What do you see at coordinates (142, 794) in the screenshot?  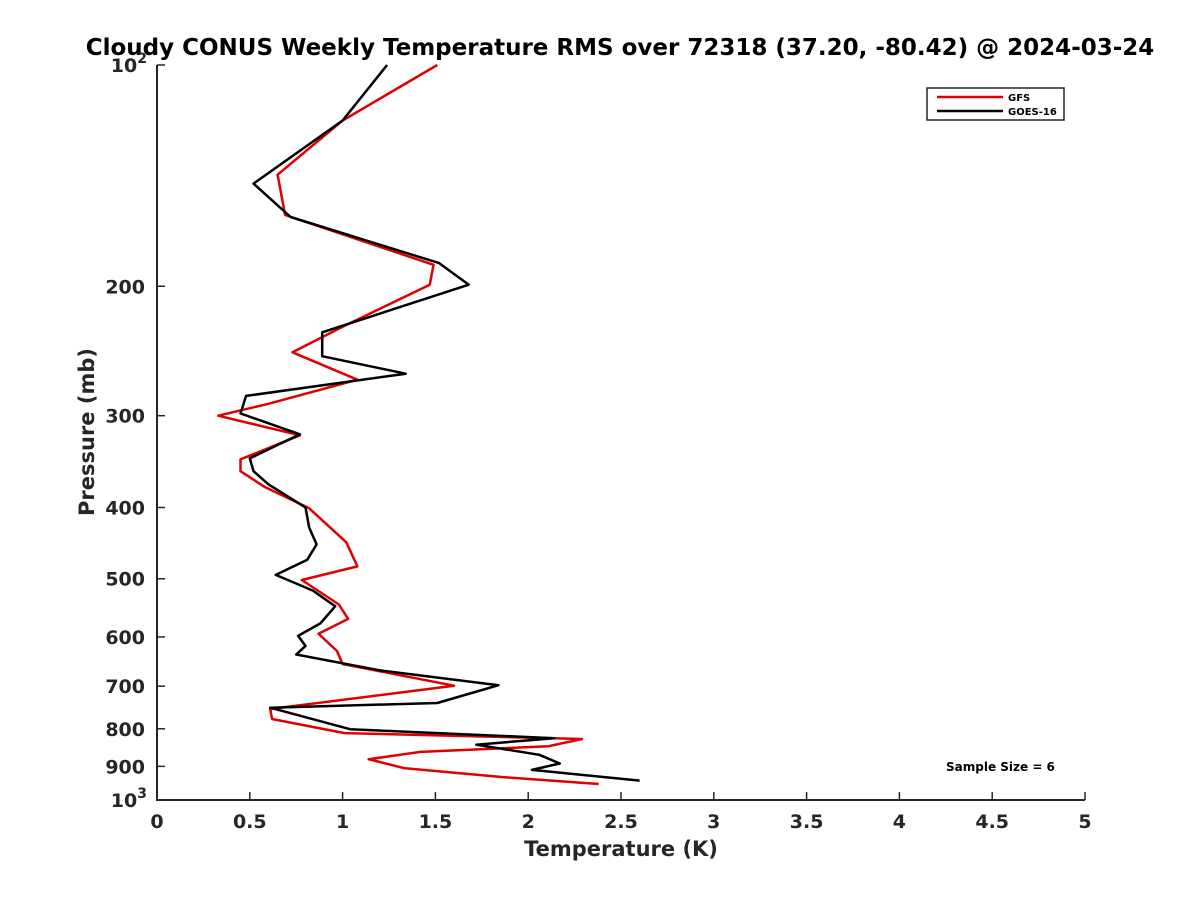 I see `y-tick-label-exponent: 3` at bounding box center [142, 794].